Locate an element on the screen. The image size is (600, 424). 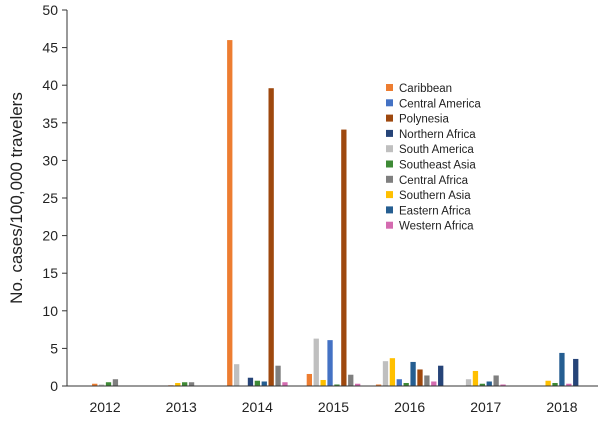
x-tick-label: 2013 is located at coordinates (181, 407).